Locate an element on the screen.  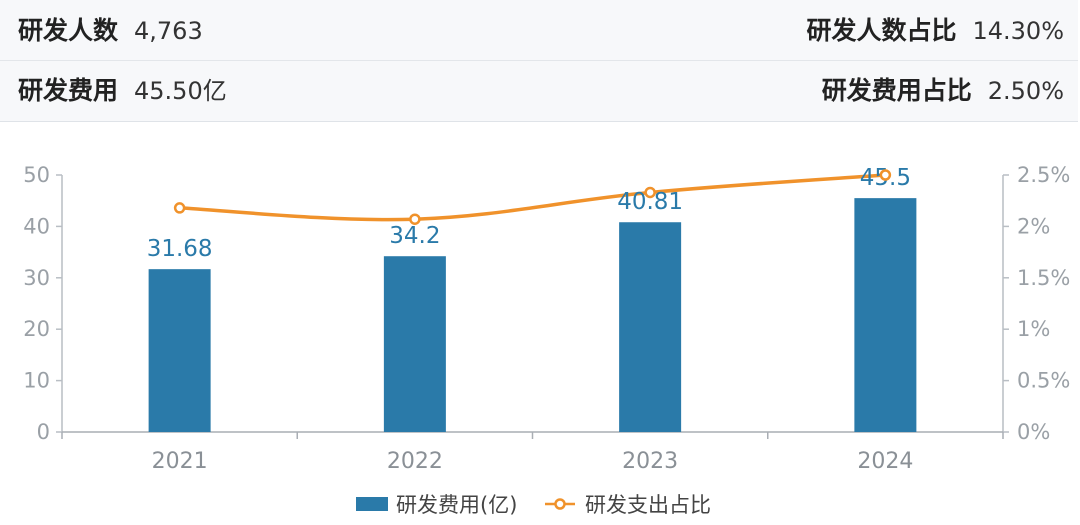
x-tick-label: 2024 is located at coordinates (885, 461).